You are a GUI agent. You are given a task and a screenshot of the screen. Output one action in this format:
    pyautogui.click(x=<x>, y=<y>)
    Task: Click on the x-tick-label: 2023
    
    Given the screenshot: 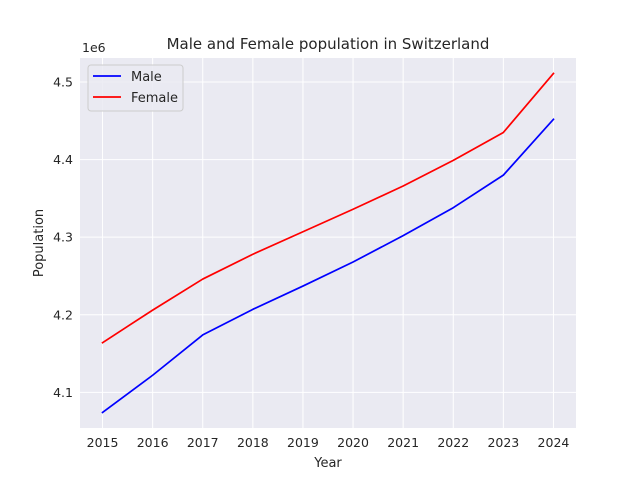 What is the action you would take?
    pyautogui.click(x=503, y=442)
    